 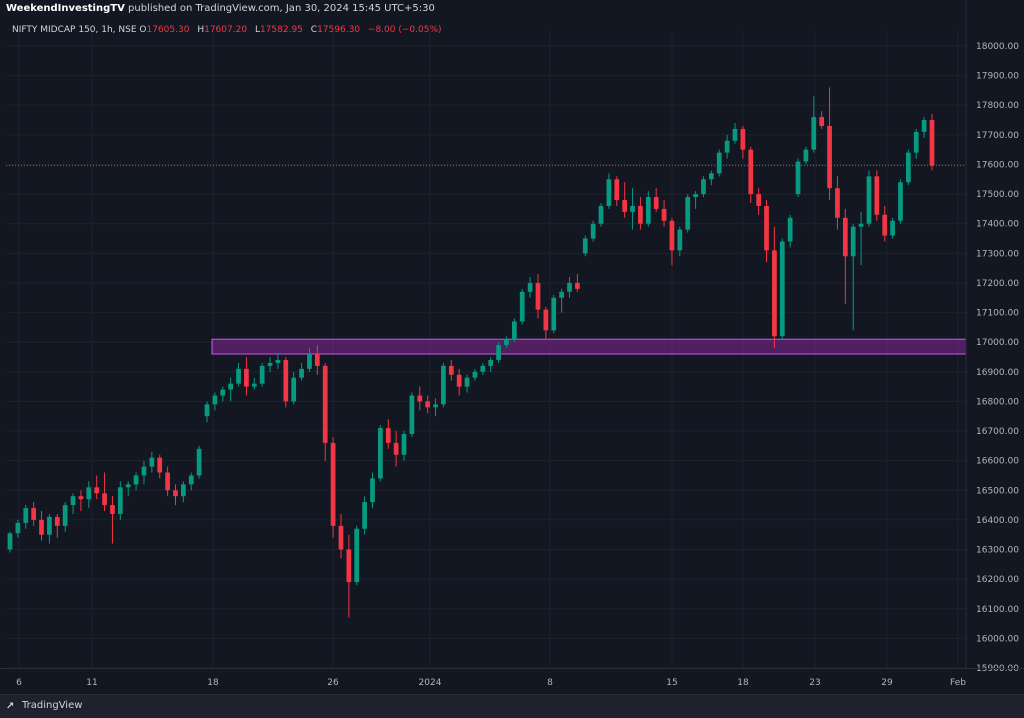 I want to click on y-tick-label: 17400.00, so click(x=997, y=225).